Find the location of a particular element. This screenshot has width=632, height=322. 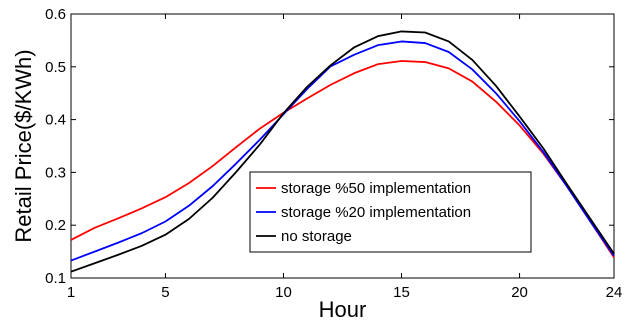

x-tick-label: 15 is located at coordinates (401, 292).